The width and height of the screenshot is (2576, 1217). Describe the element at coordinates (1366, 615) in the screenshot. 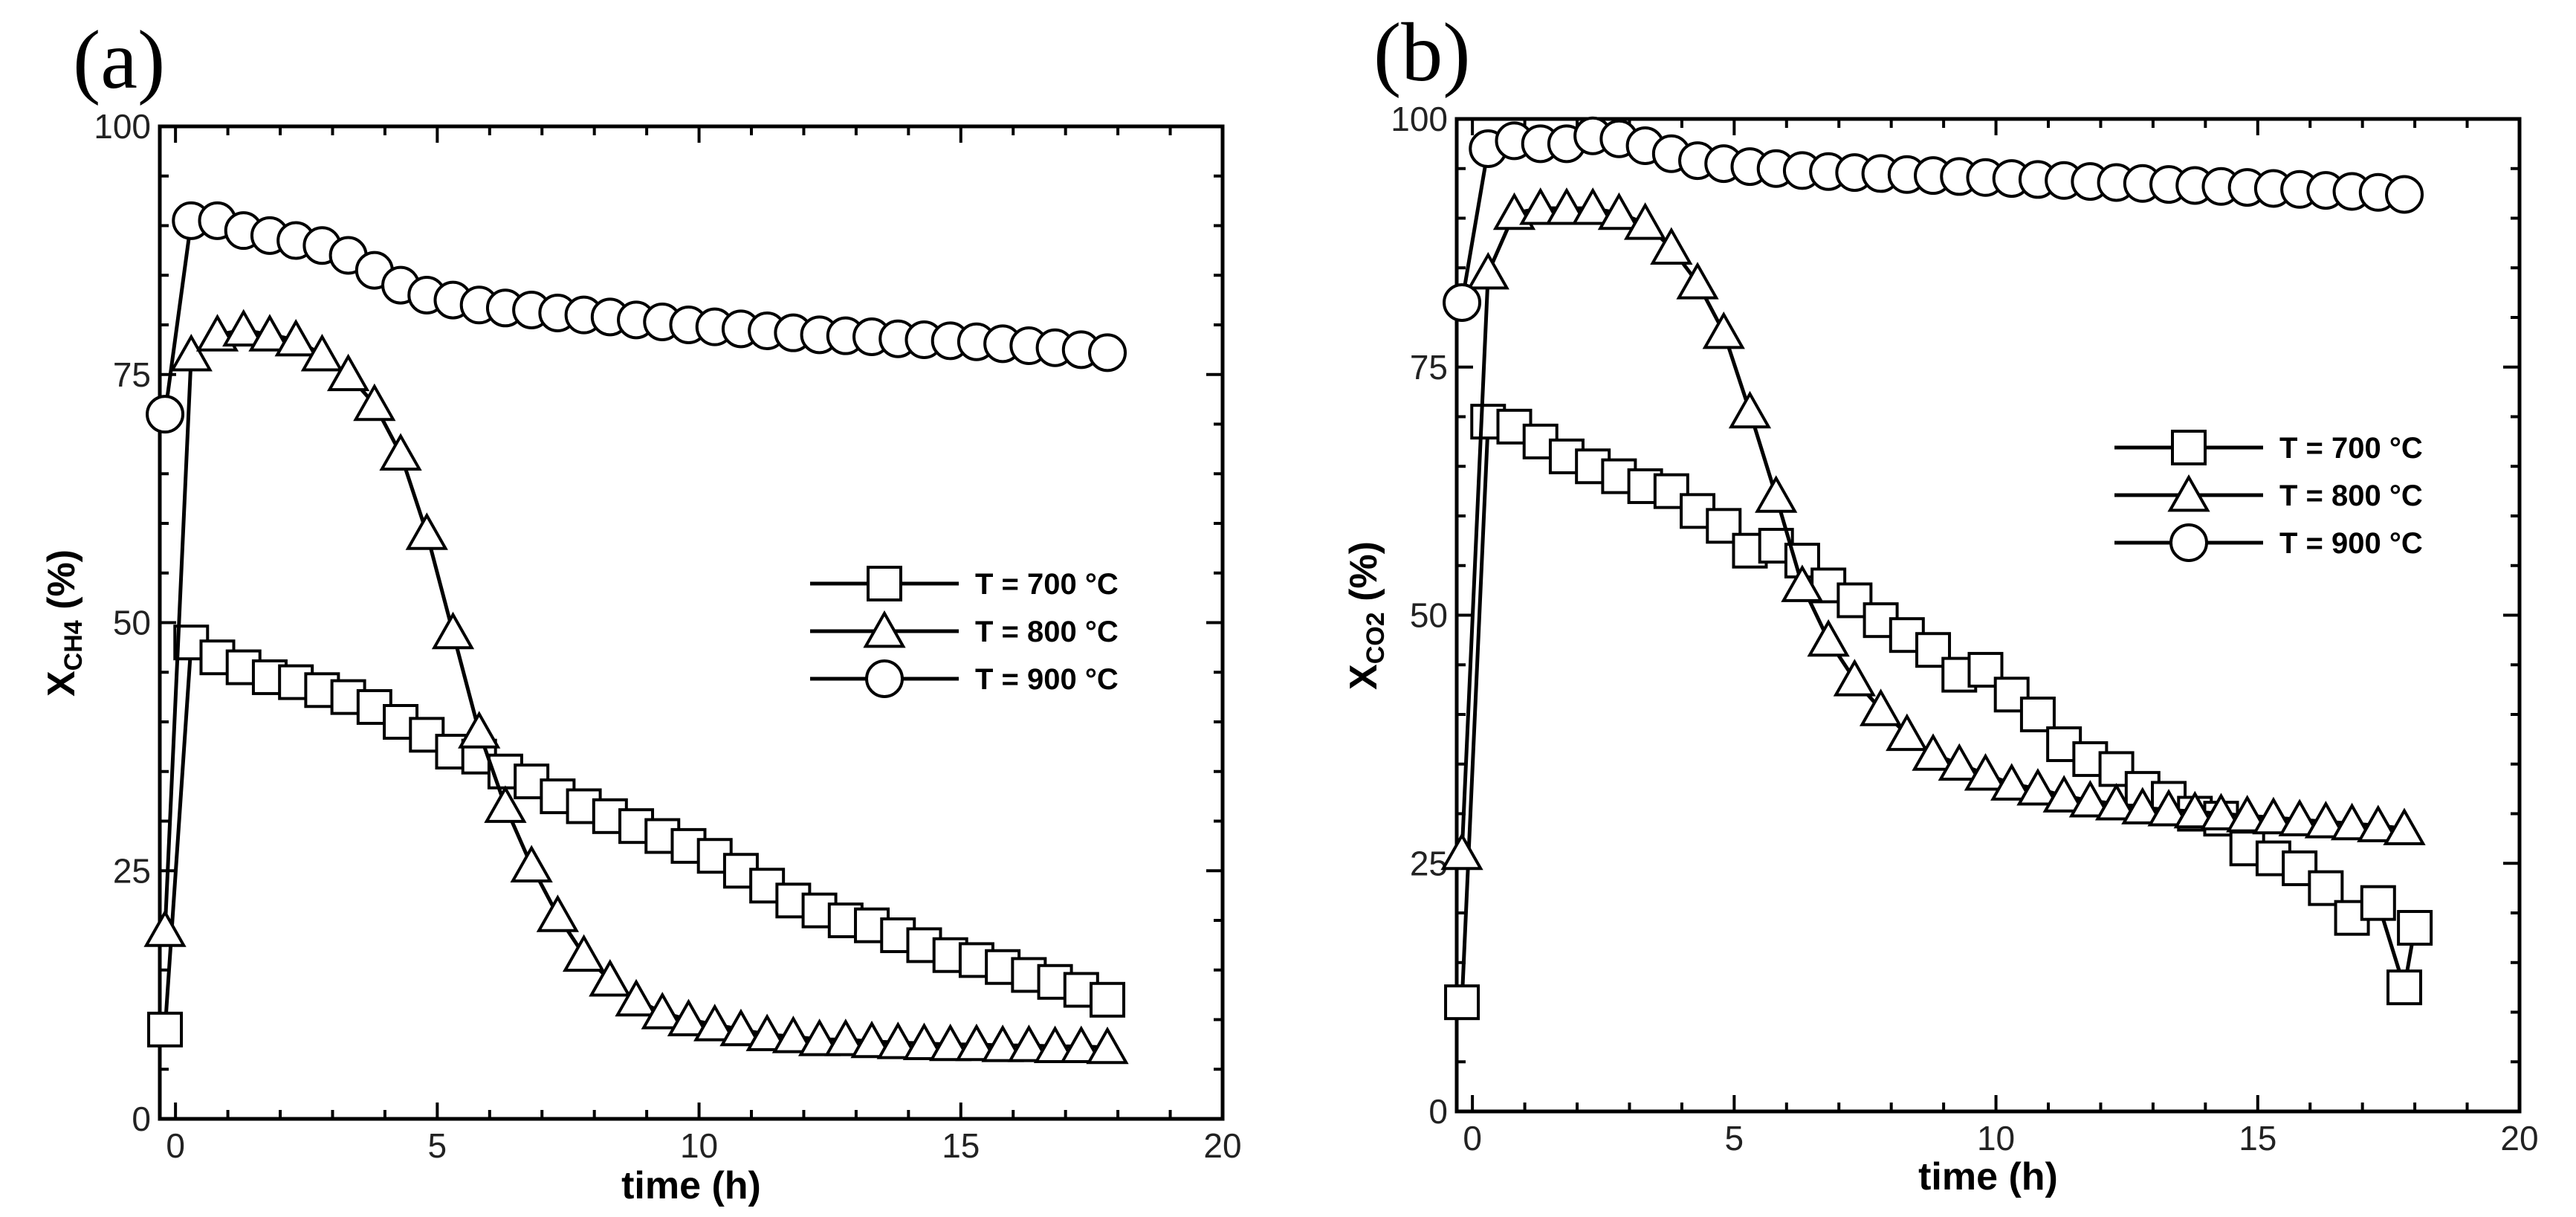

I see `y-axis-title: XCO2 (%)` at that location.